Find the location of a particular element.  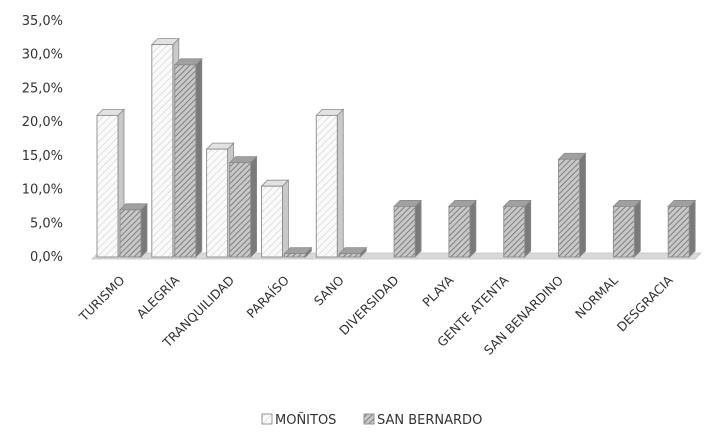

y-tick-label: 25,0% is located at coordinates (42, 88).